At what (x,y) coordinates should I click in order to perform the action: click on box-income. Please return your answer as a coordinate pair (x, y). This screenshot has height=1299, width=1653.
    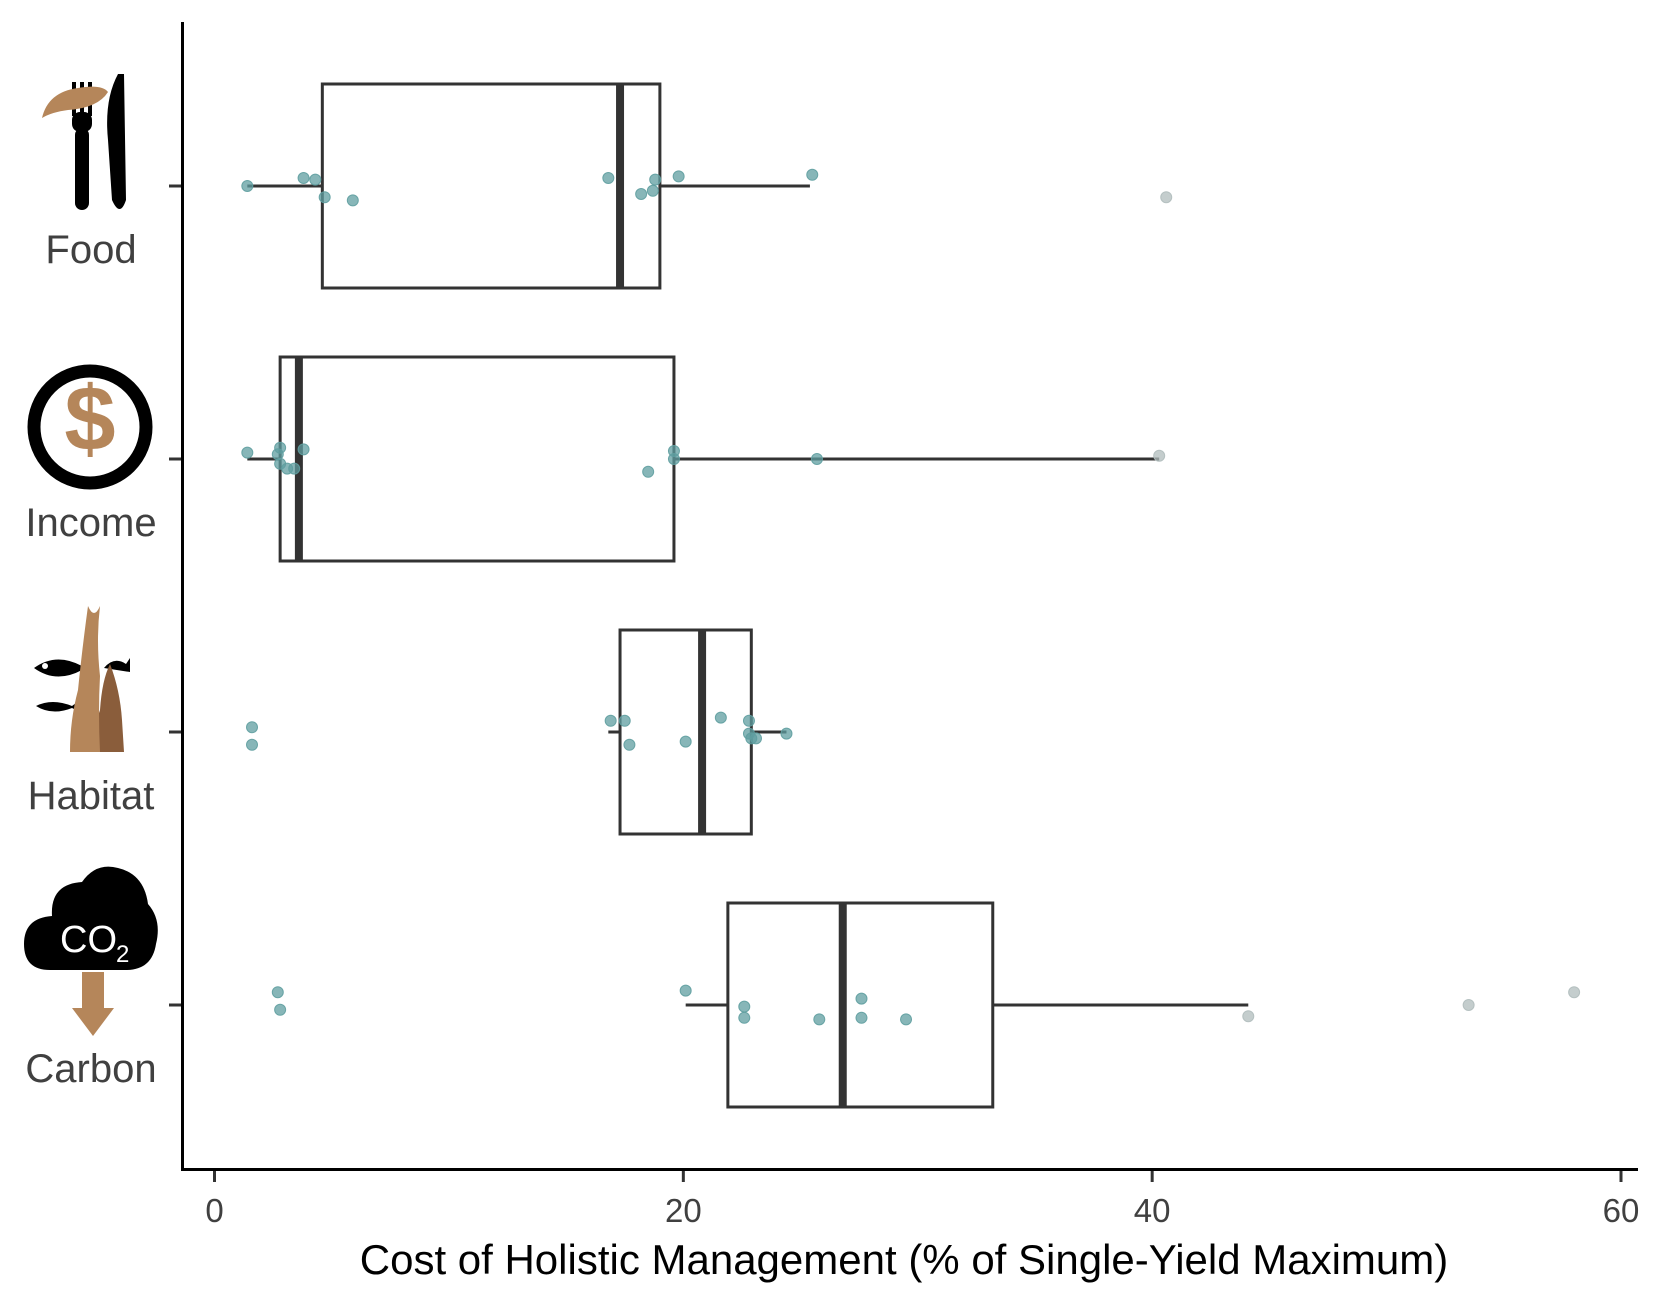
    Looking at the image, I should click on (477, 459).